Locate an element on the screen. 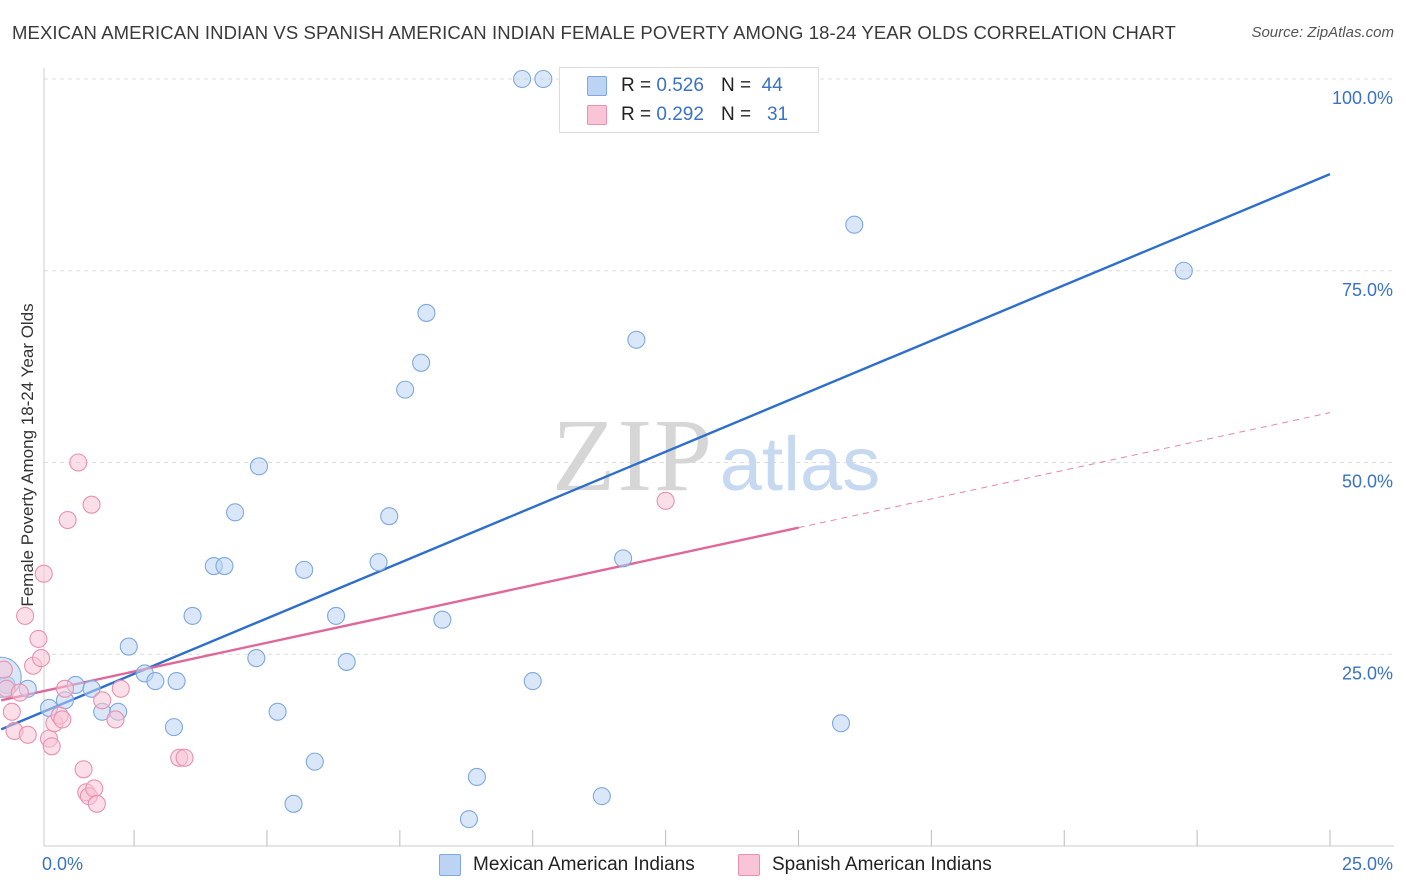 The height and width of the screenshot is (892, 1406). legend-swatch-spanish is located at coordinates (597, 115).